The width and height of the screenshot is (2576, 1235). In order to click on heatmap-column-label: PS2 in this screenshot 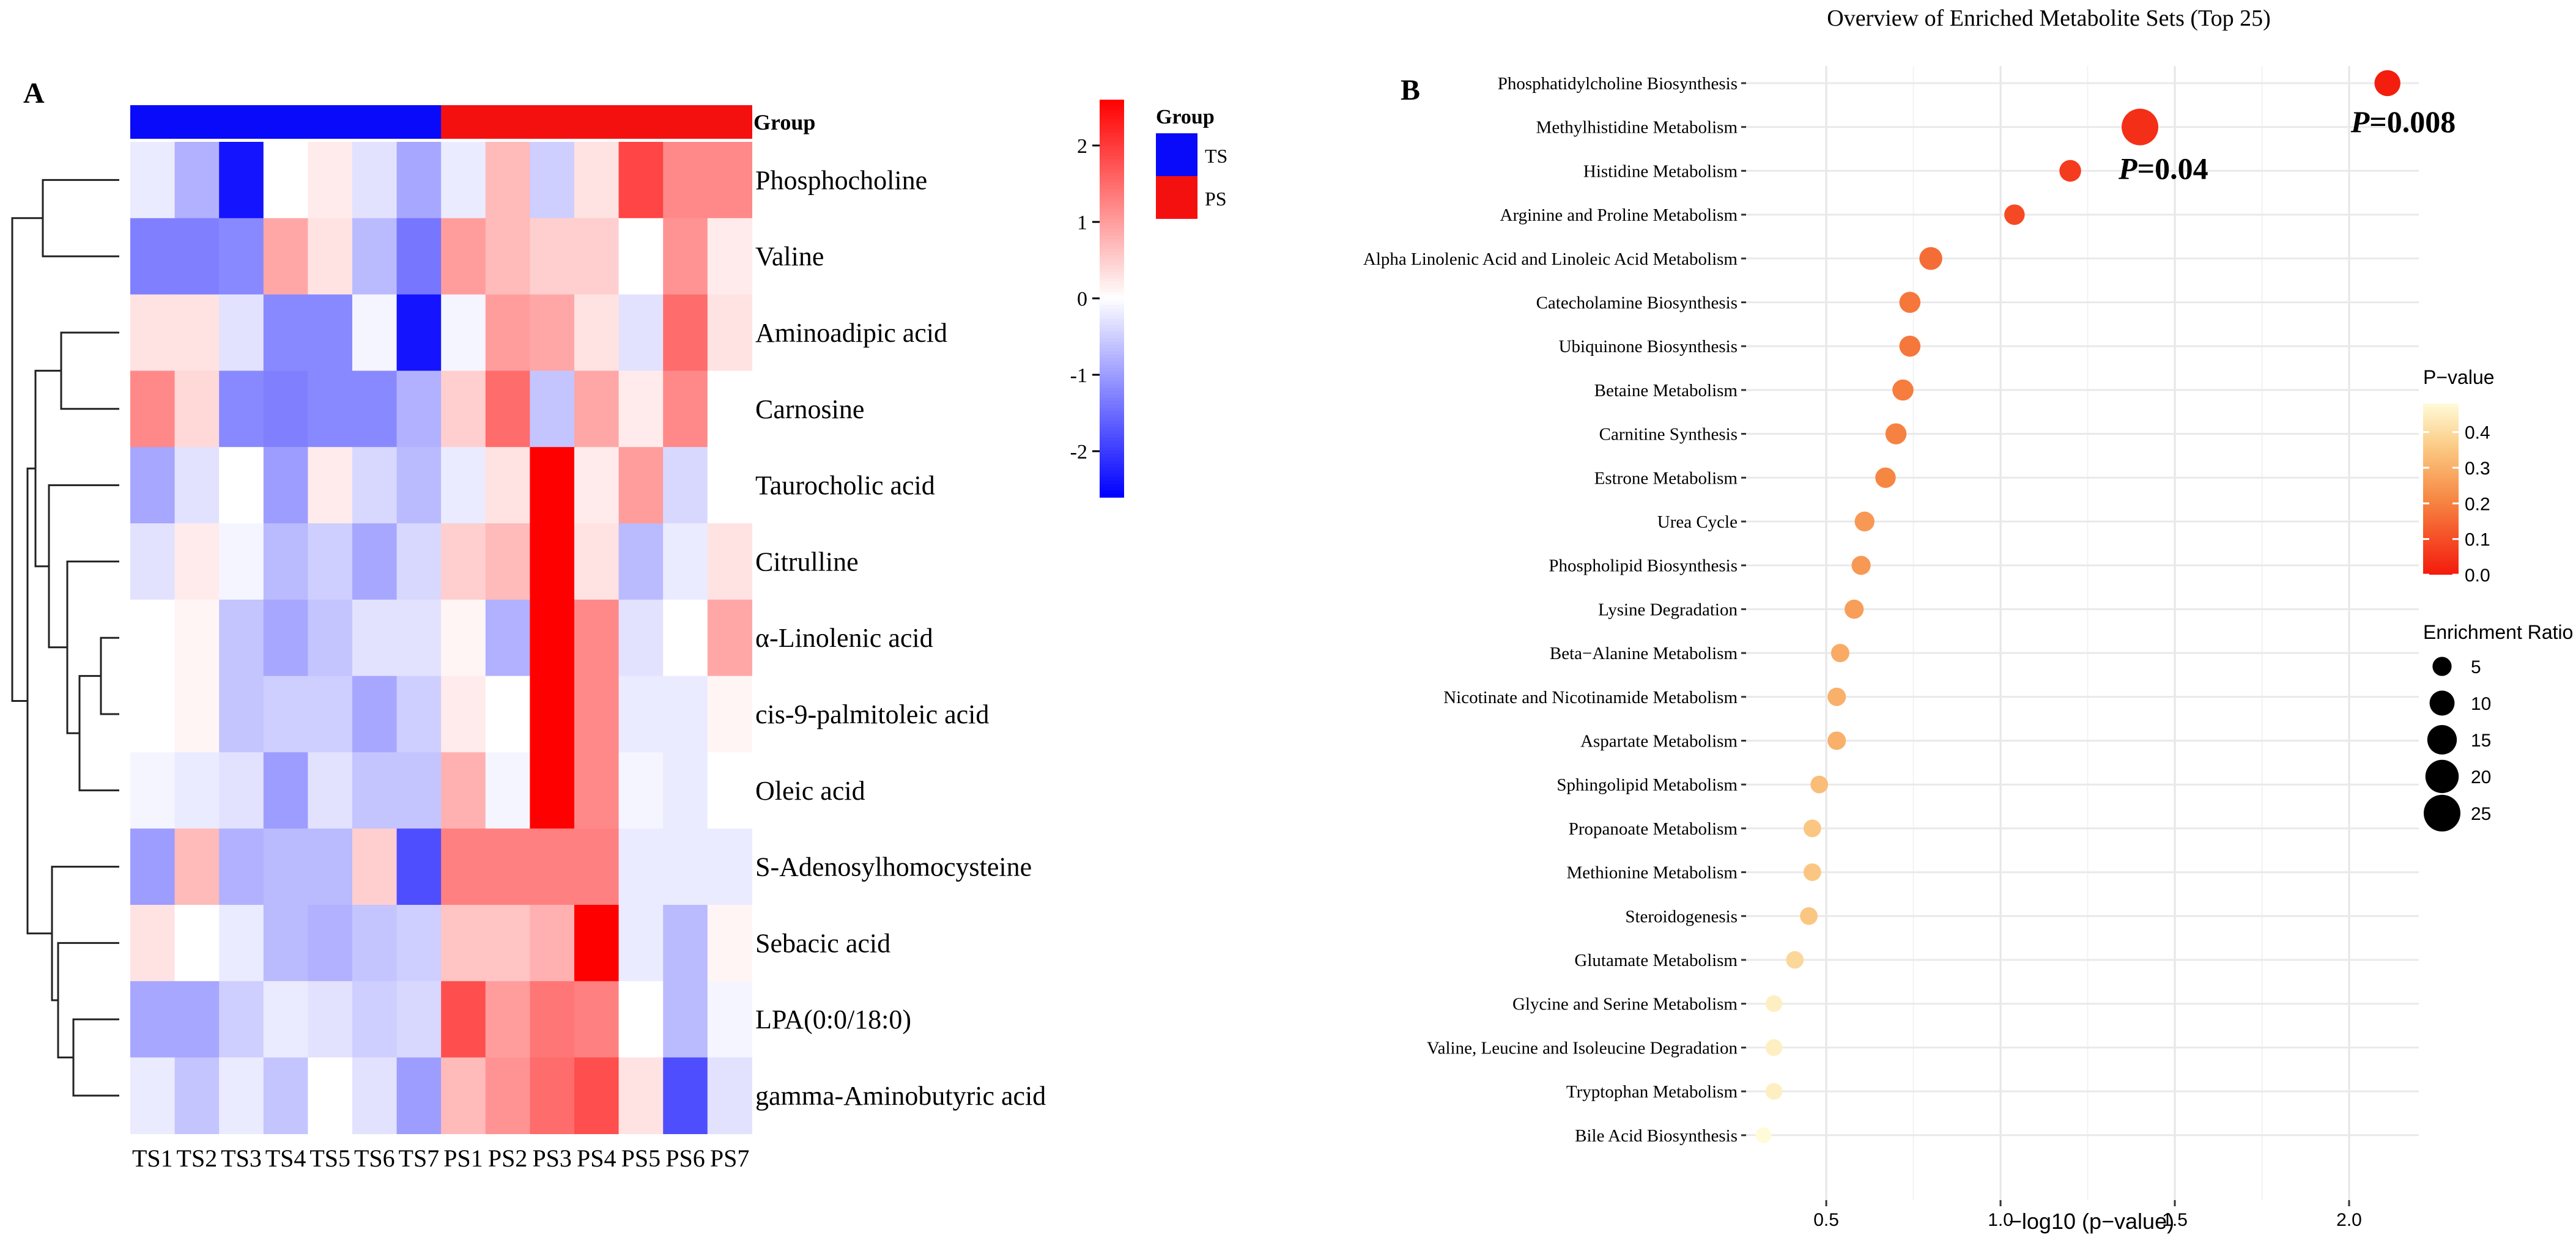, I will do `click(508, 1158)`.